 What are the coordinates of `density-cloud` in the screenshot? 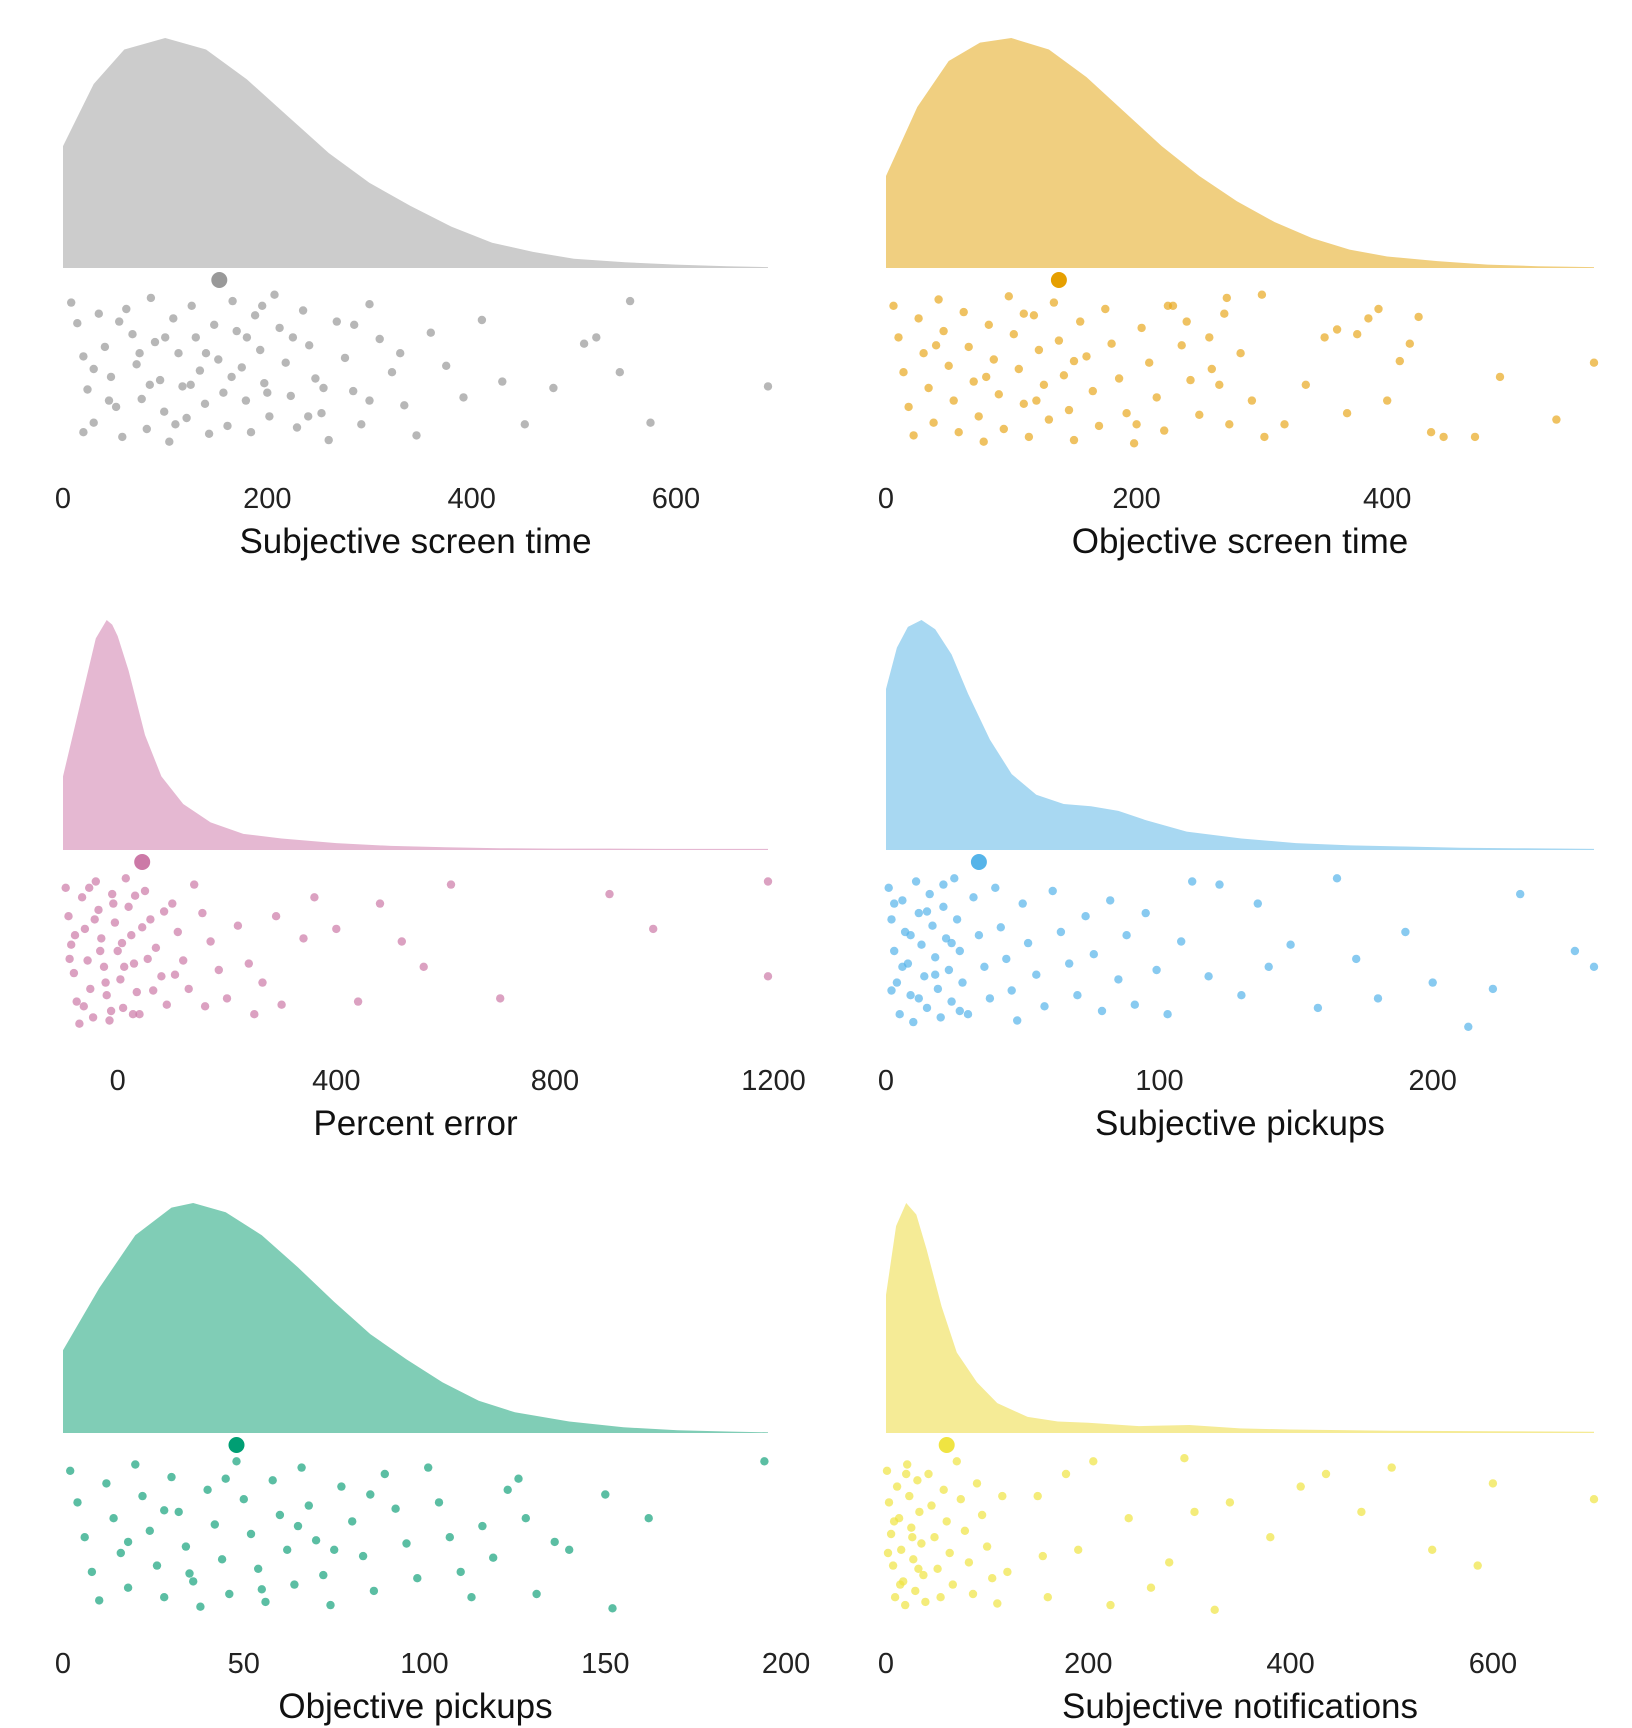 It's located at (415, 153).